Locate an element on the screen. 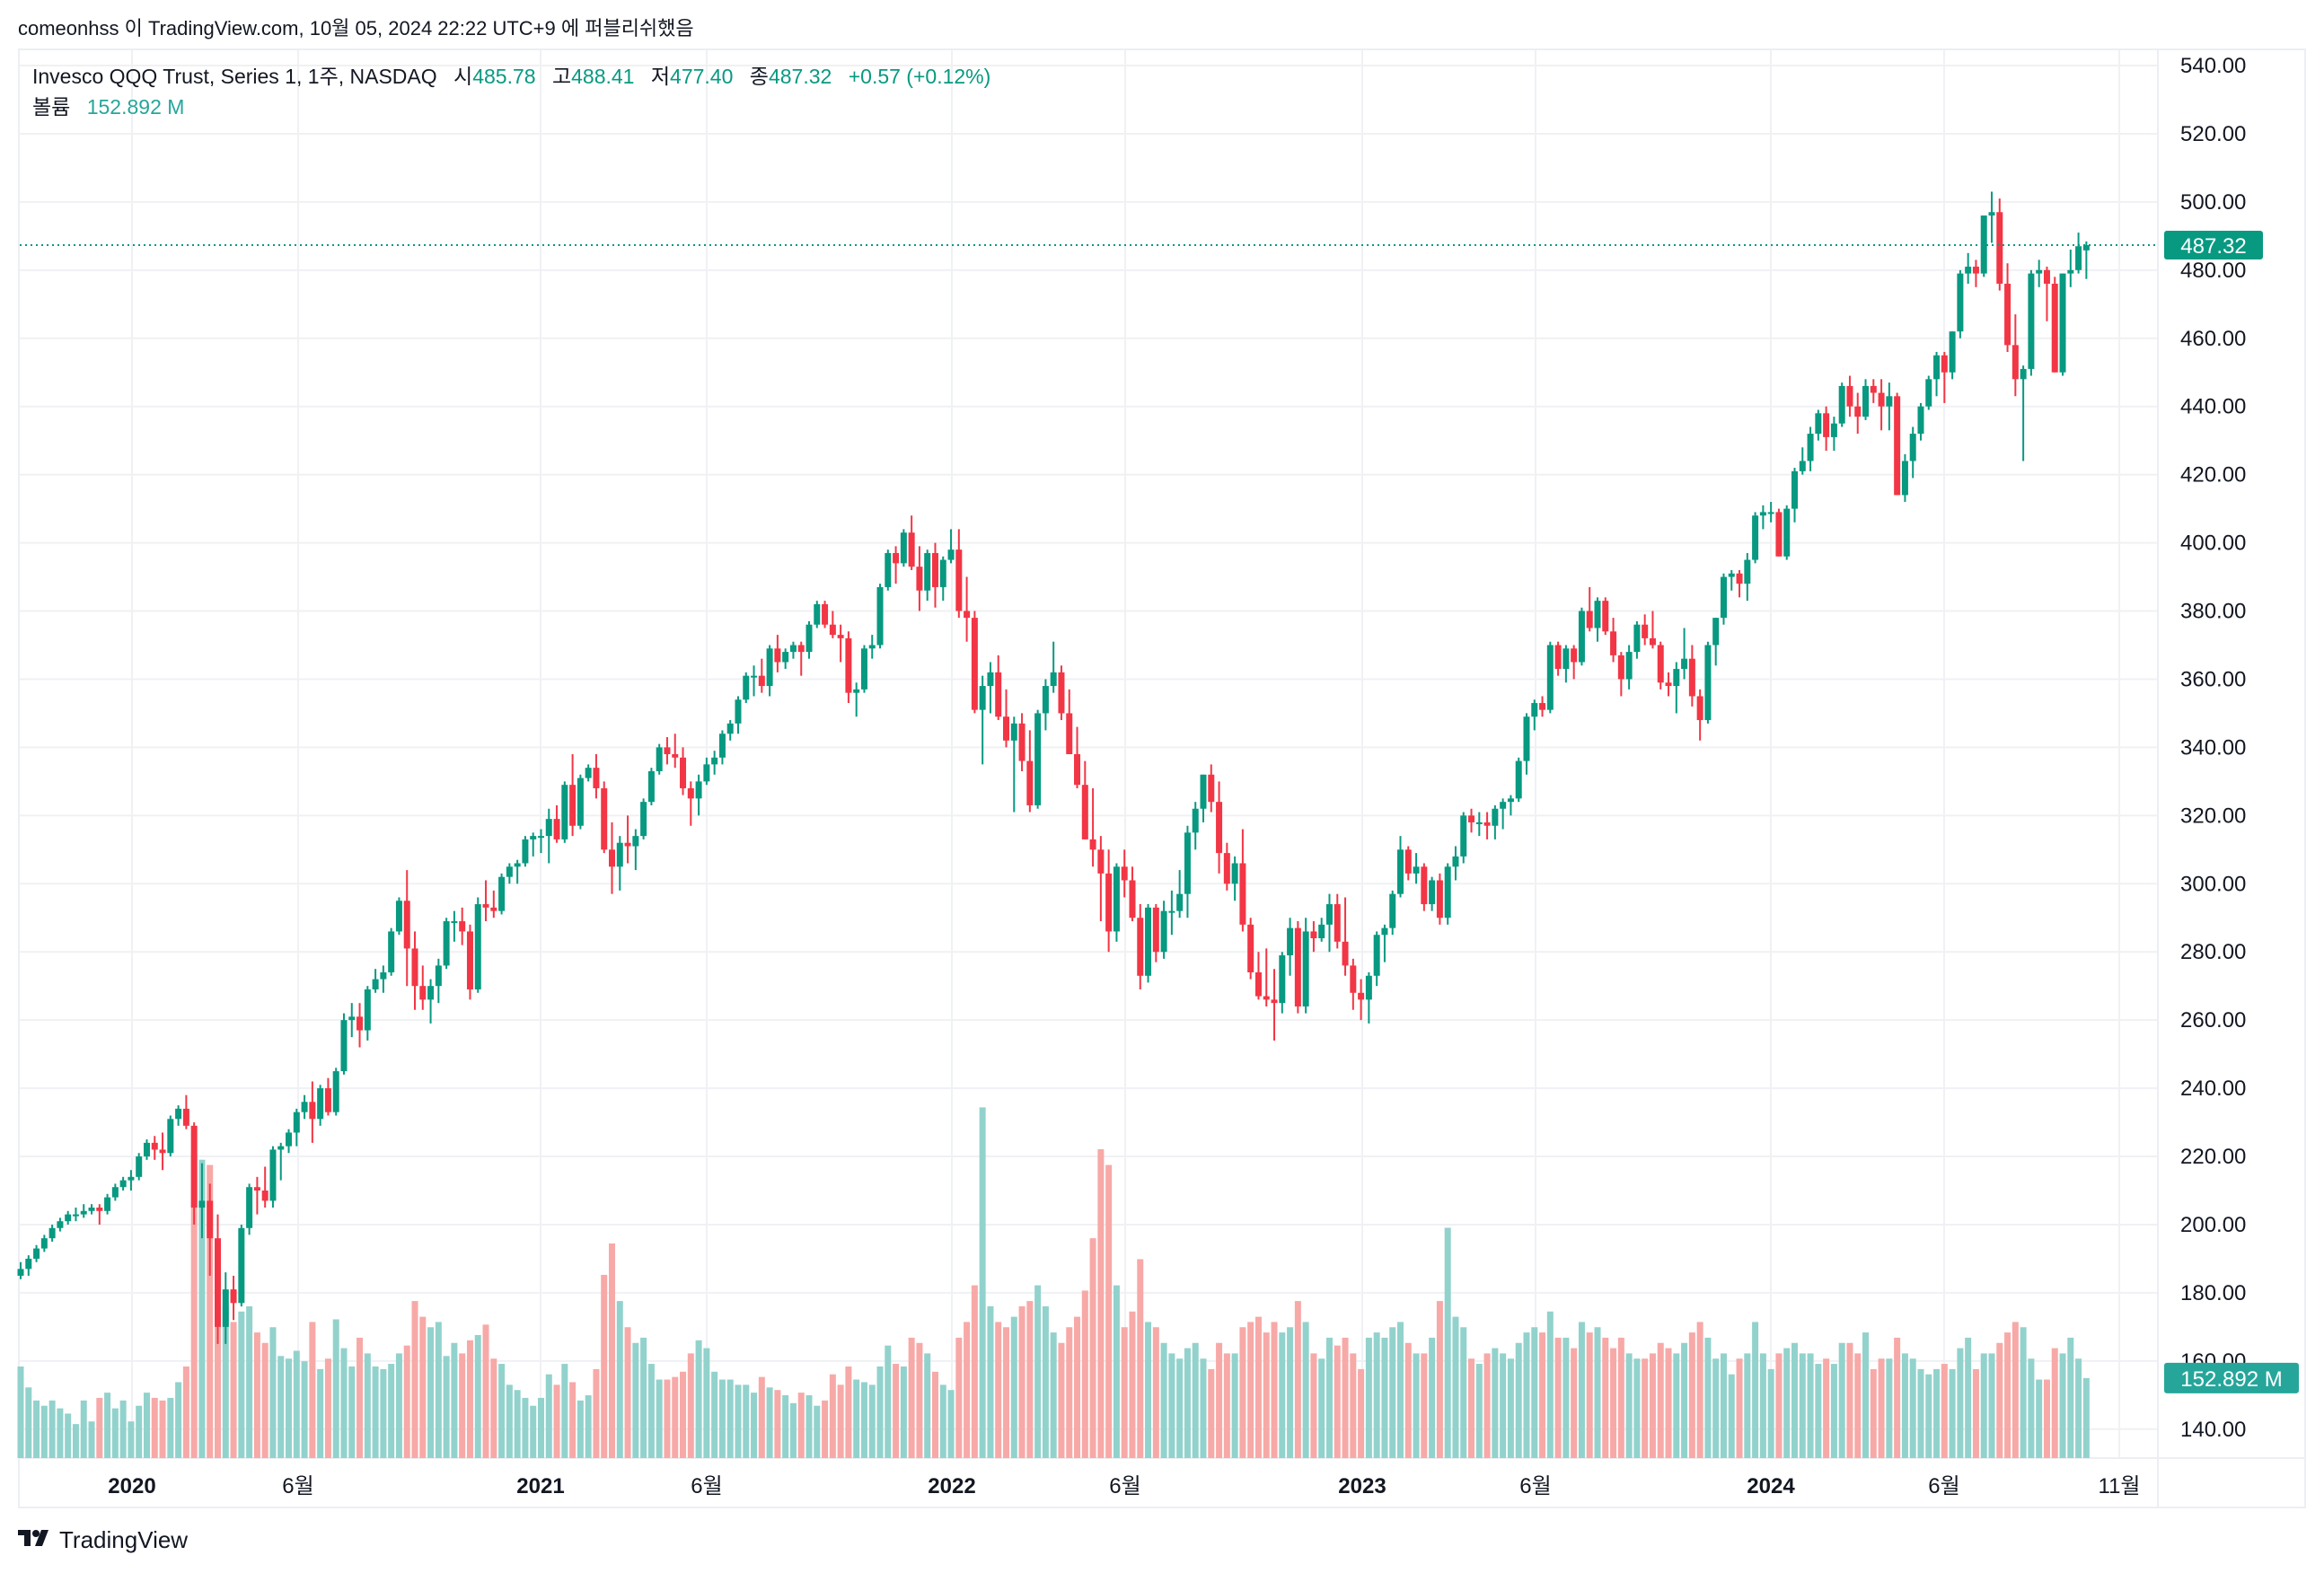 This screenshot has width=2324, height=1573. x-tick-label: 6월 is located at coordinates (707, 1486).